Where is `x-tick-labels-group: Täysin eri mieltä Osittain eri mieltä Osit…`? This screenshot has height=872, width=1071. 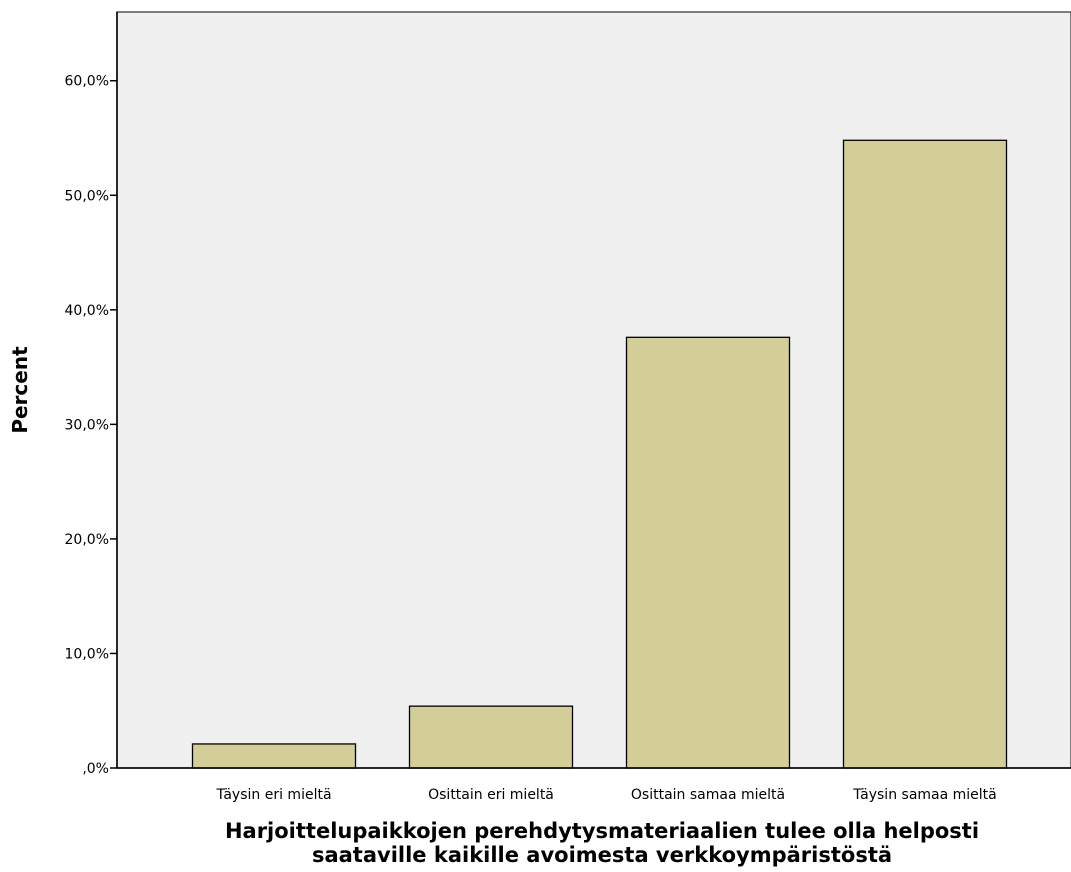 x-tick-labels-group: Täysin eri mieltä Osittain eri mieltä Osit… is located at coordinates (605, 795).